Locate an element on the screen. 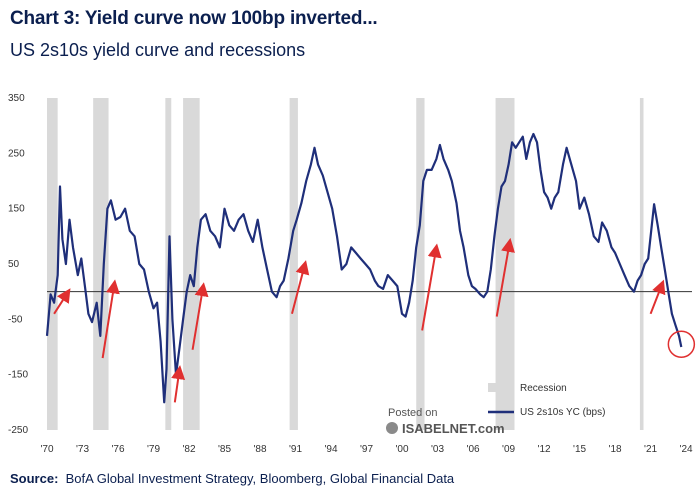 This screenshot has width=700, height=500. x-tick-label: '88 is located at coordinates (260, 449).